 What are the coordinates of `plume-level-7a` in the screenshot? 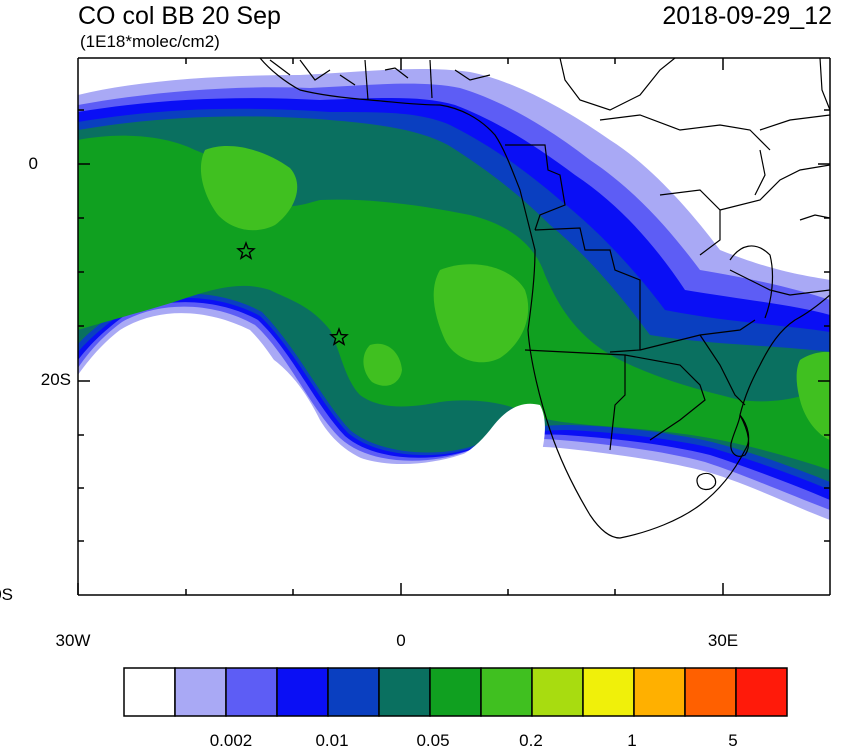 It's located at (249, 188).